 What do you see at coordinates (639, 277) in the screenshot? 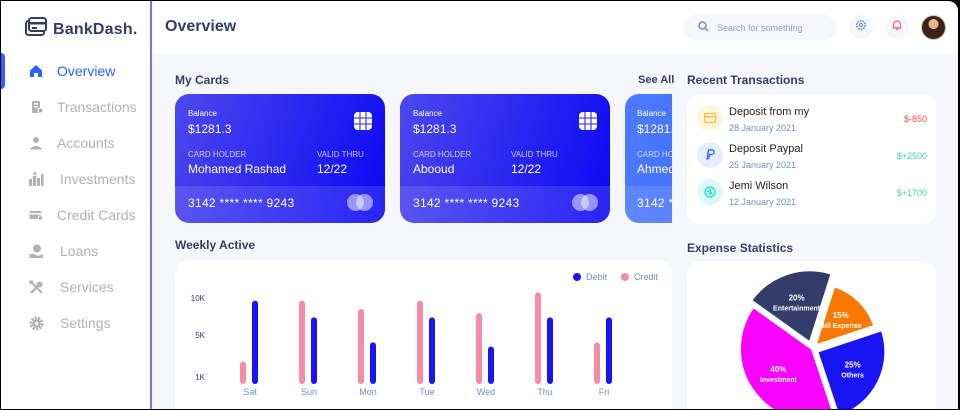
I see `legend-credit: Credit` at bounding box center [639, 277].